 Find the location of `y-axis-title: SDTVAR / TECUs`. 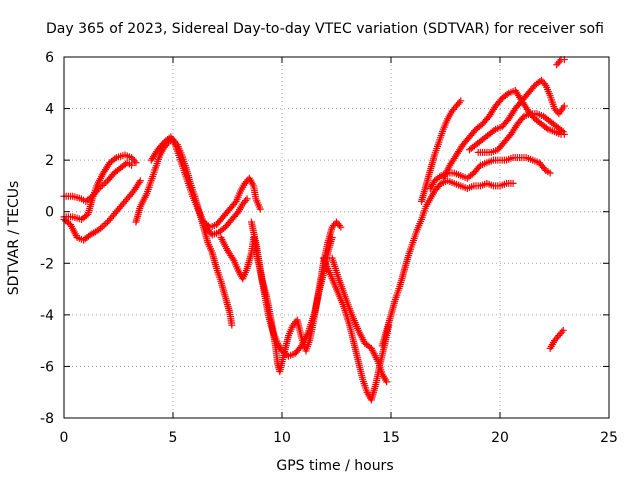

y-axis-title: SDTVAR / TECUs is located at coordinates (14, 238).